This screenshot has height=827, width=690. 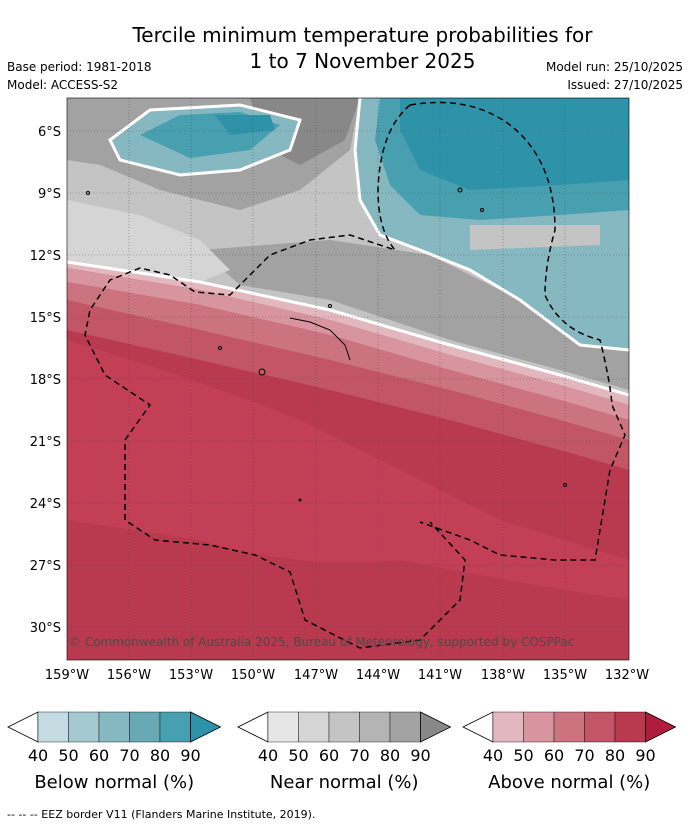 What do you see at coordinates (148, 241) in the screenshot?
I see `near-normal-50-area` at bounding box center [148, 241].